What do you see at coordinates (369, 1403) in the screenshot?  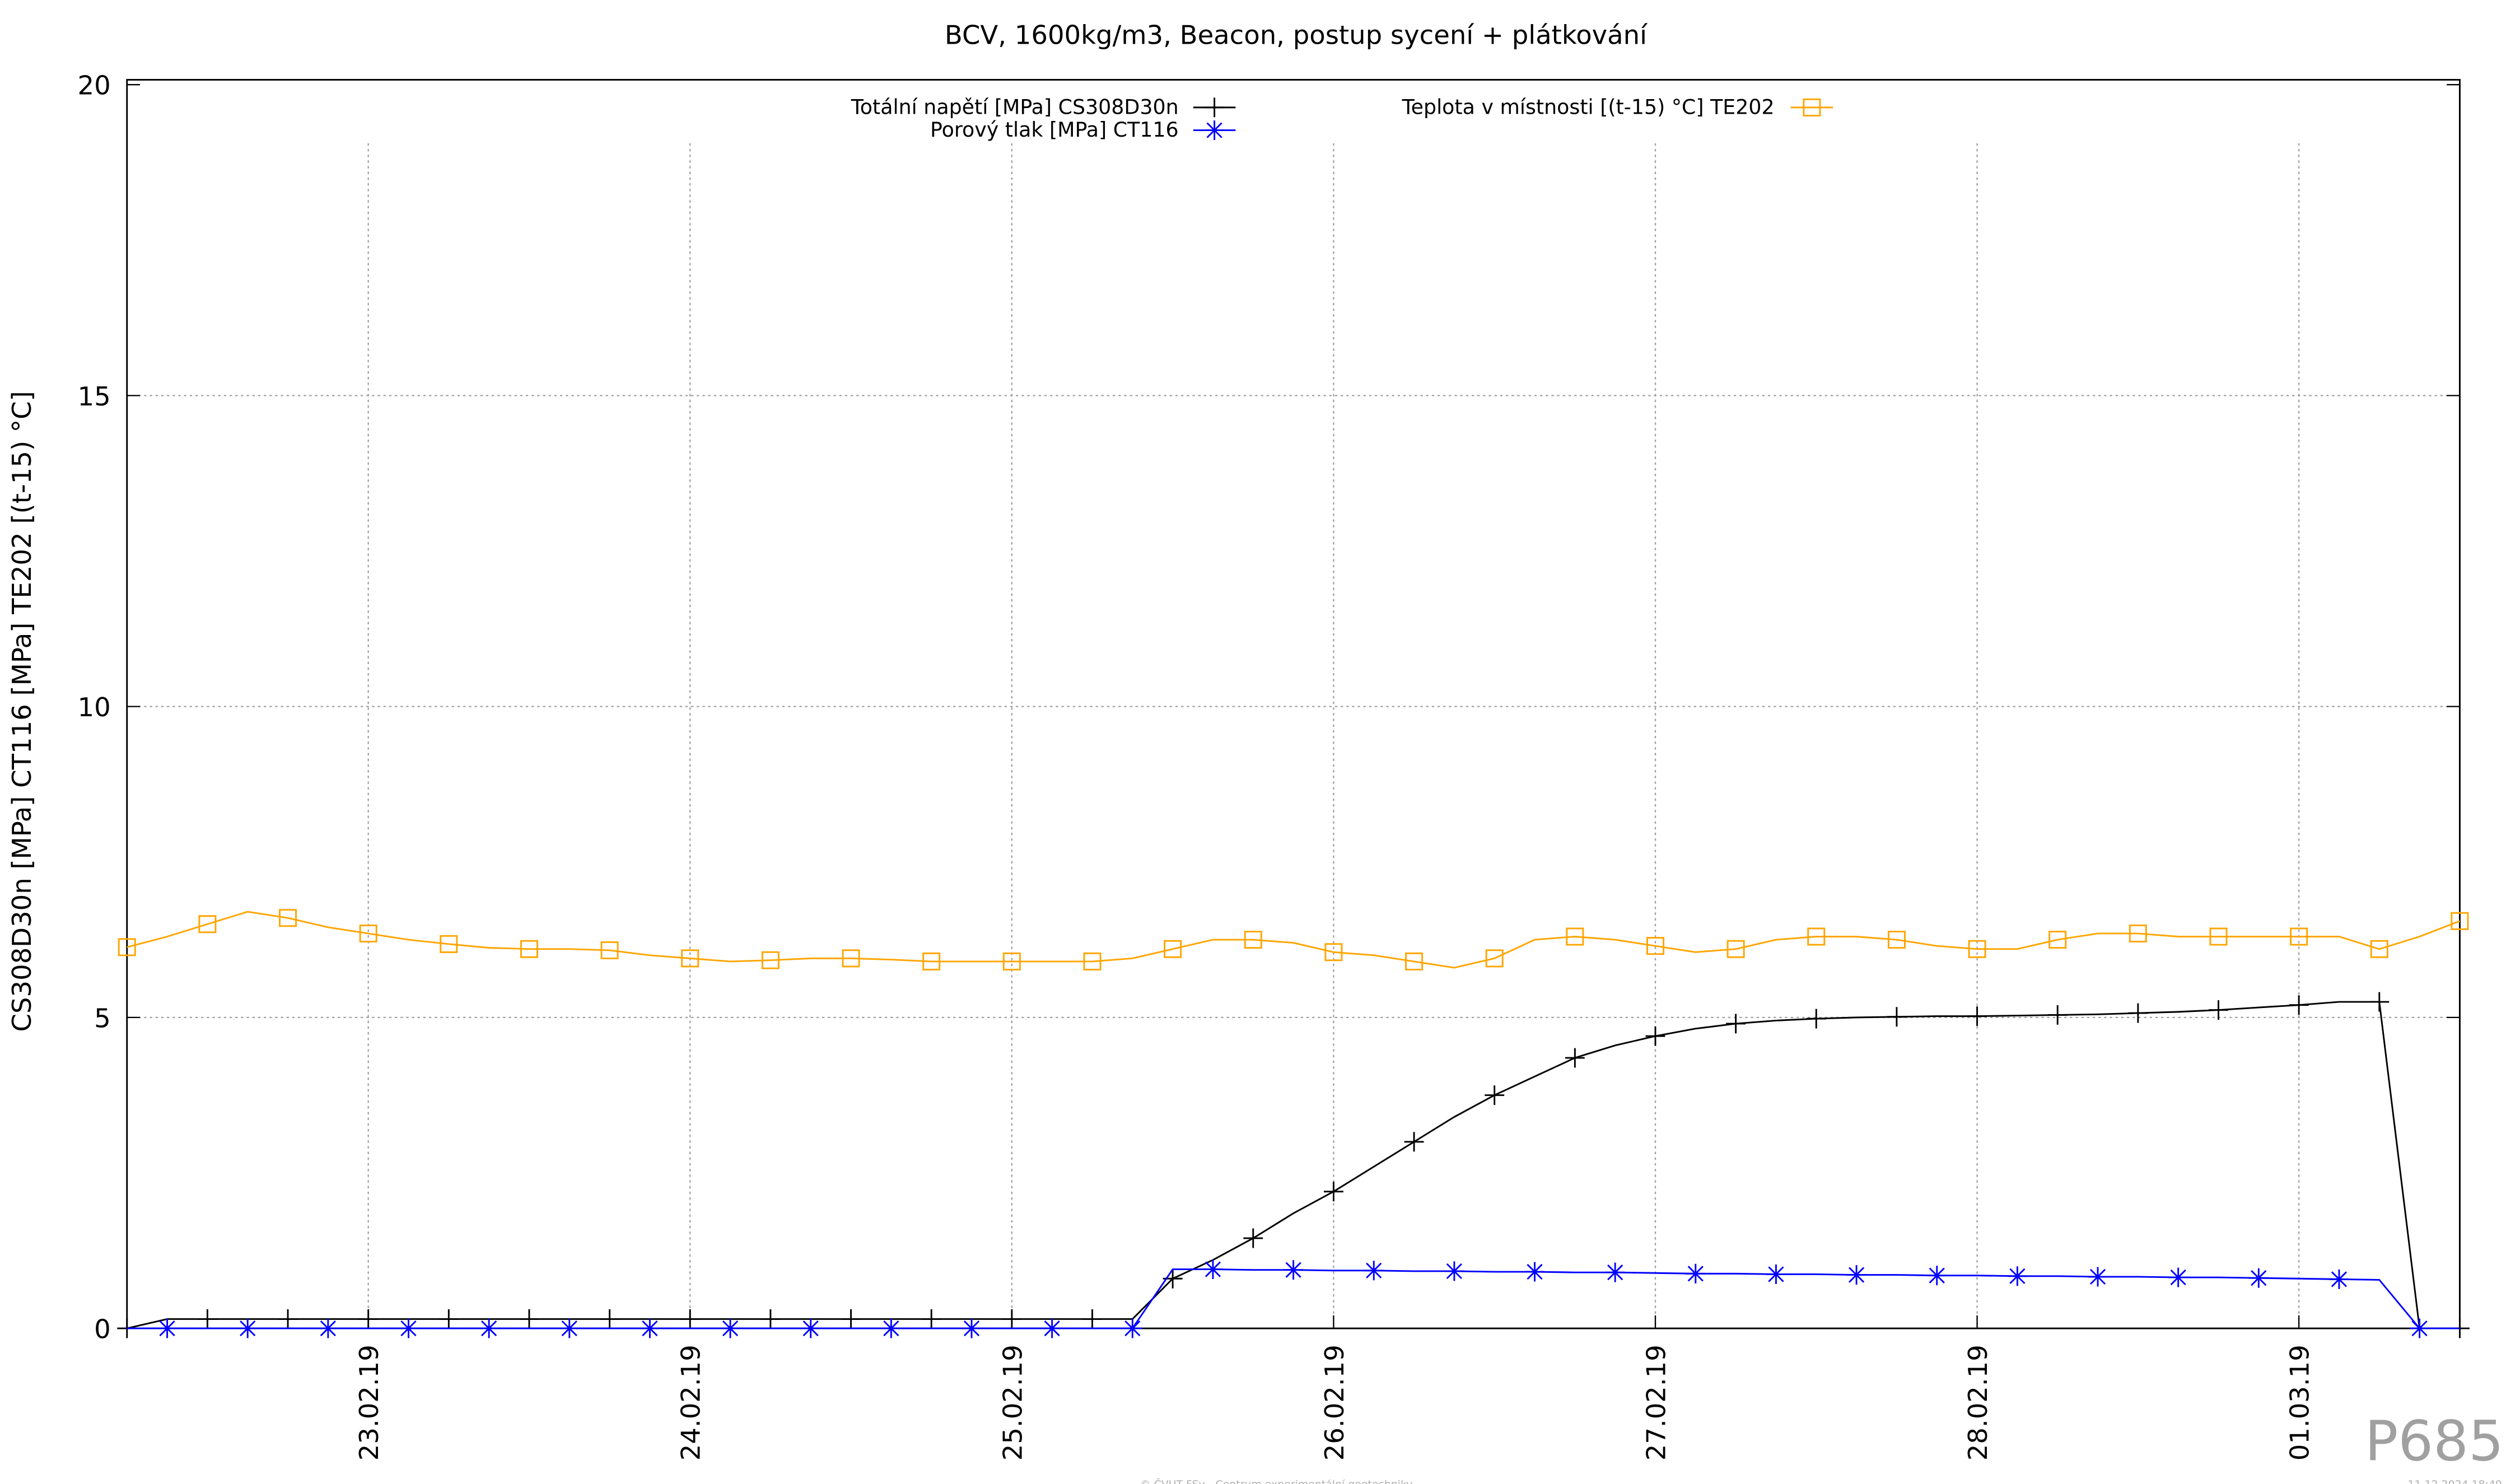 I see `x-tick-label: 23.02.19` at bounding box center [369, 1403].